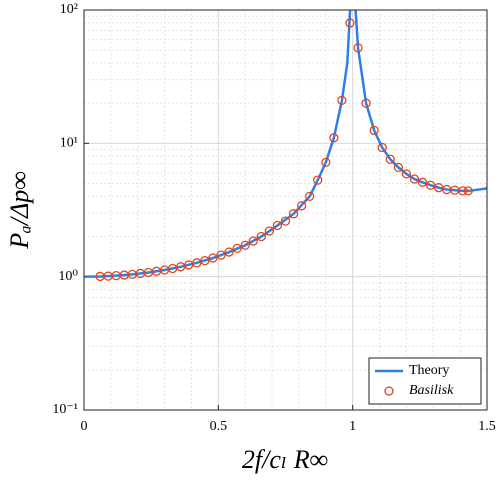 This screenshot has height=488, width=499. Describe the element at coordinates (69, 9) in the screenshot. I see `y-tick-label: 10²` at that location.